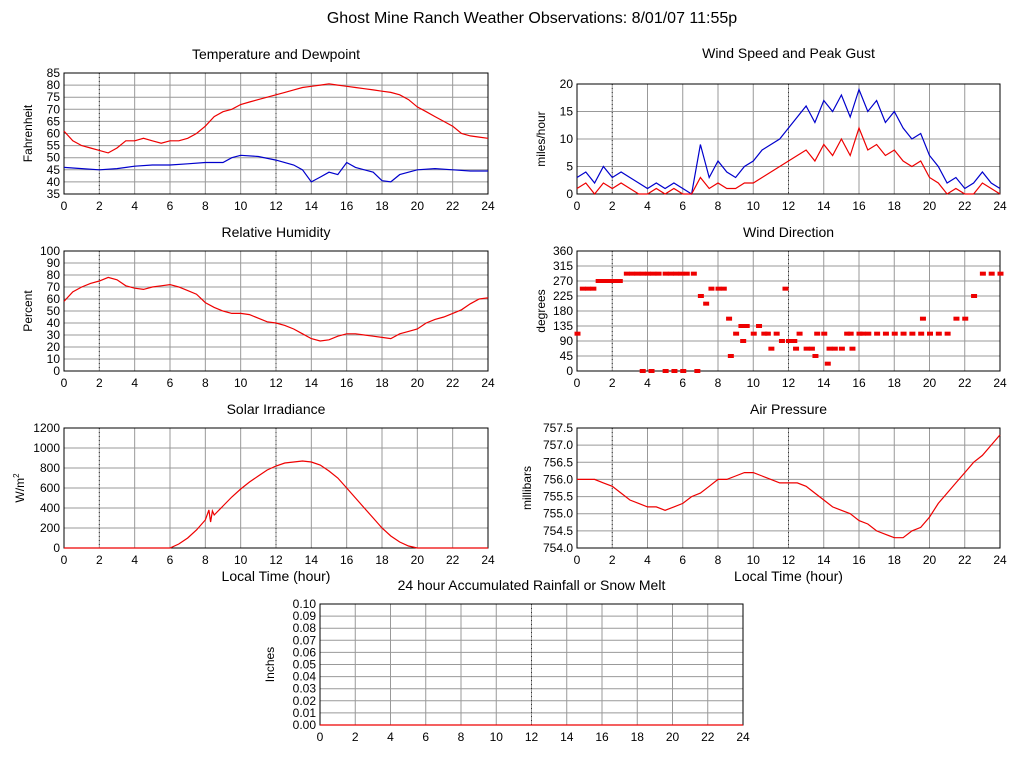 The image size is (1024, 773). Describe the element at coordinates (305, 713) in the screenshot. I see `y-tick-label: 0.01` at that location.